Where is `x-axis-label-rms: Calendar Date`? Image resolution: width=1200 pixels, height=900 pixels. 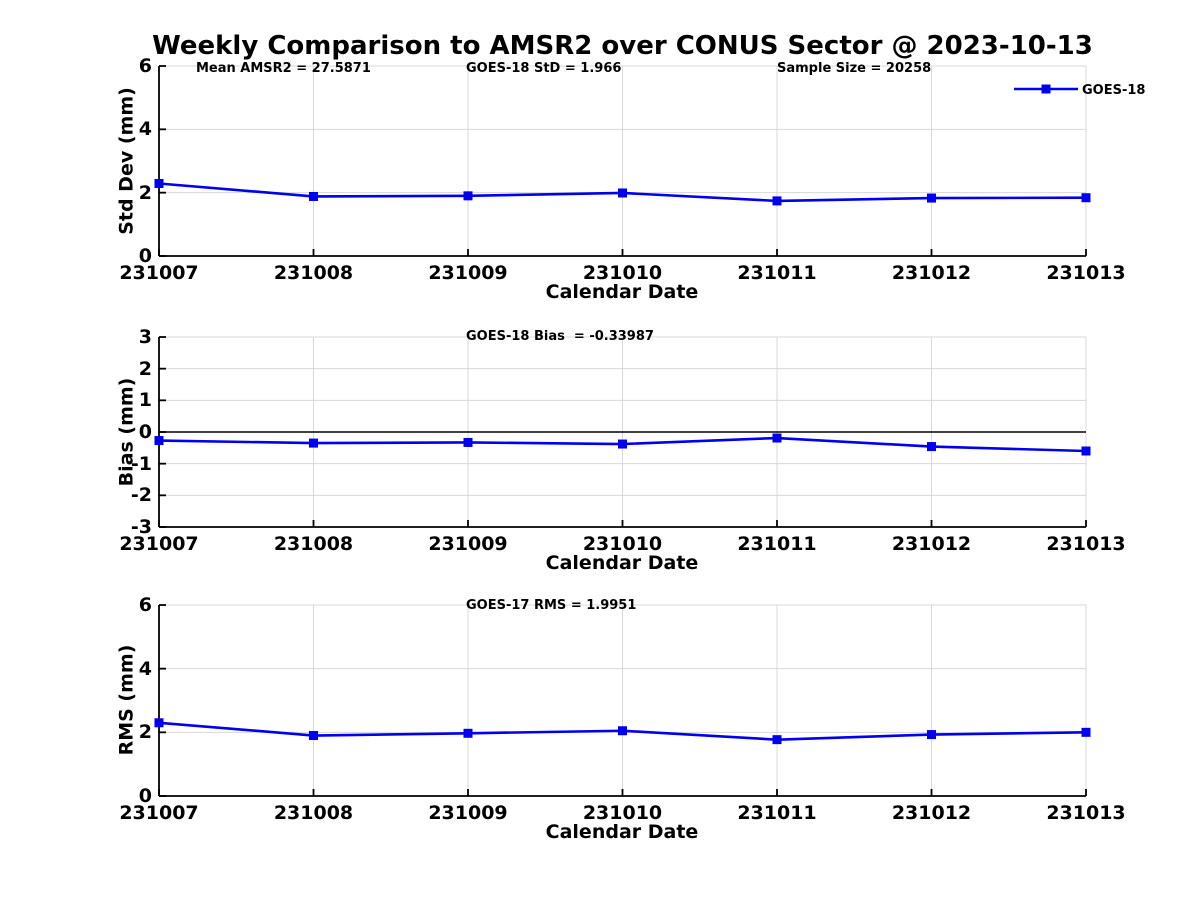
x-axis-label-rms: Calendar Date is located at coordinates (622, 832).